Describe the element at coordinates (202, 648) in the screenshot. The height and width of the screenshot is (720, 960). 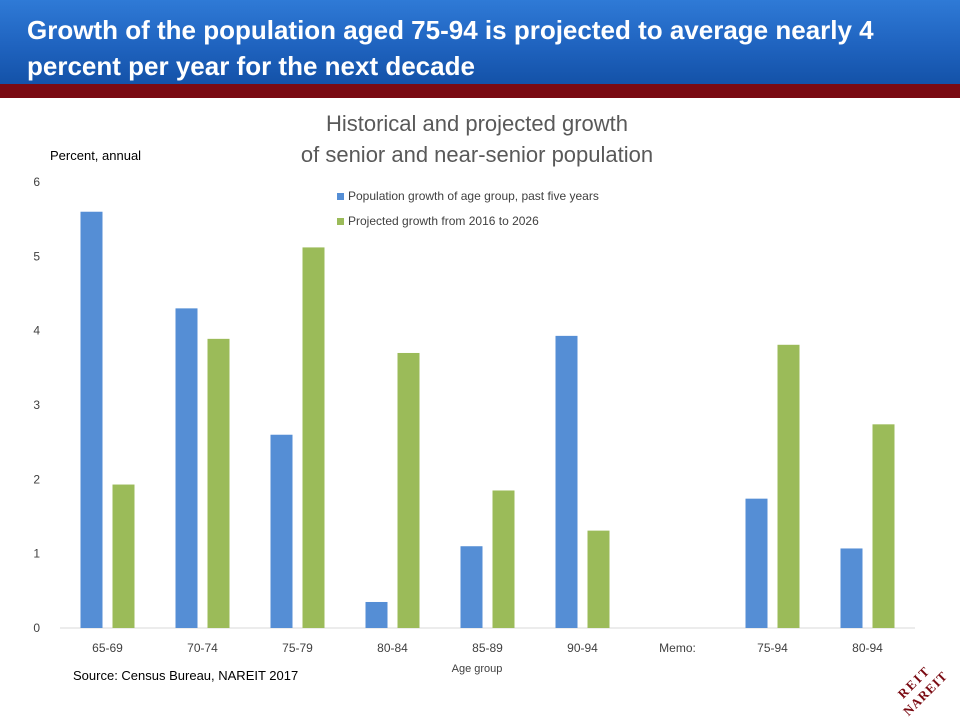
I see `x-tick-label: 70-74` at that location.